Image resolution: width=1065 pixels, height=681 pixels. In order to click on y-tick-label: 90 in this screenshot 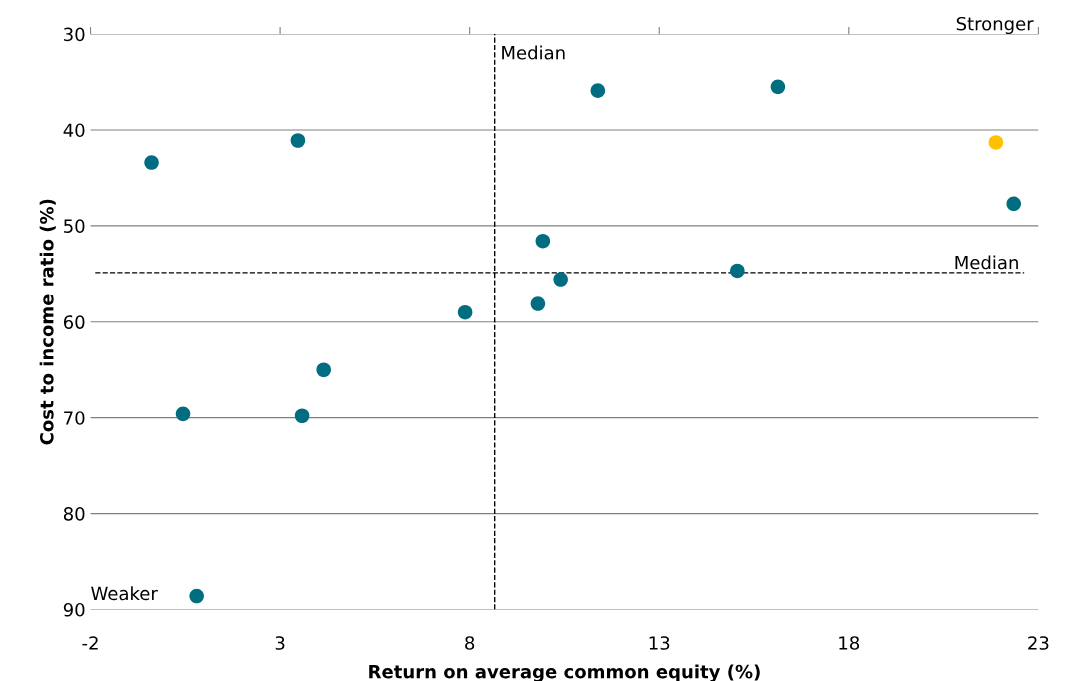, I will do `click(74, 609)`.